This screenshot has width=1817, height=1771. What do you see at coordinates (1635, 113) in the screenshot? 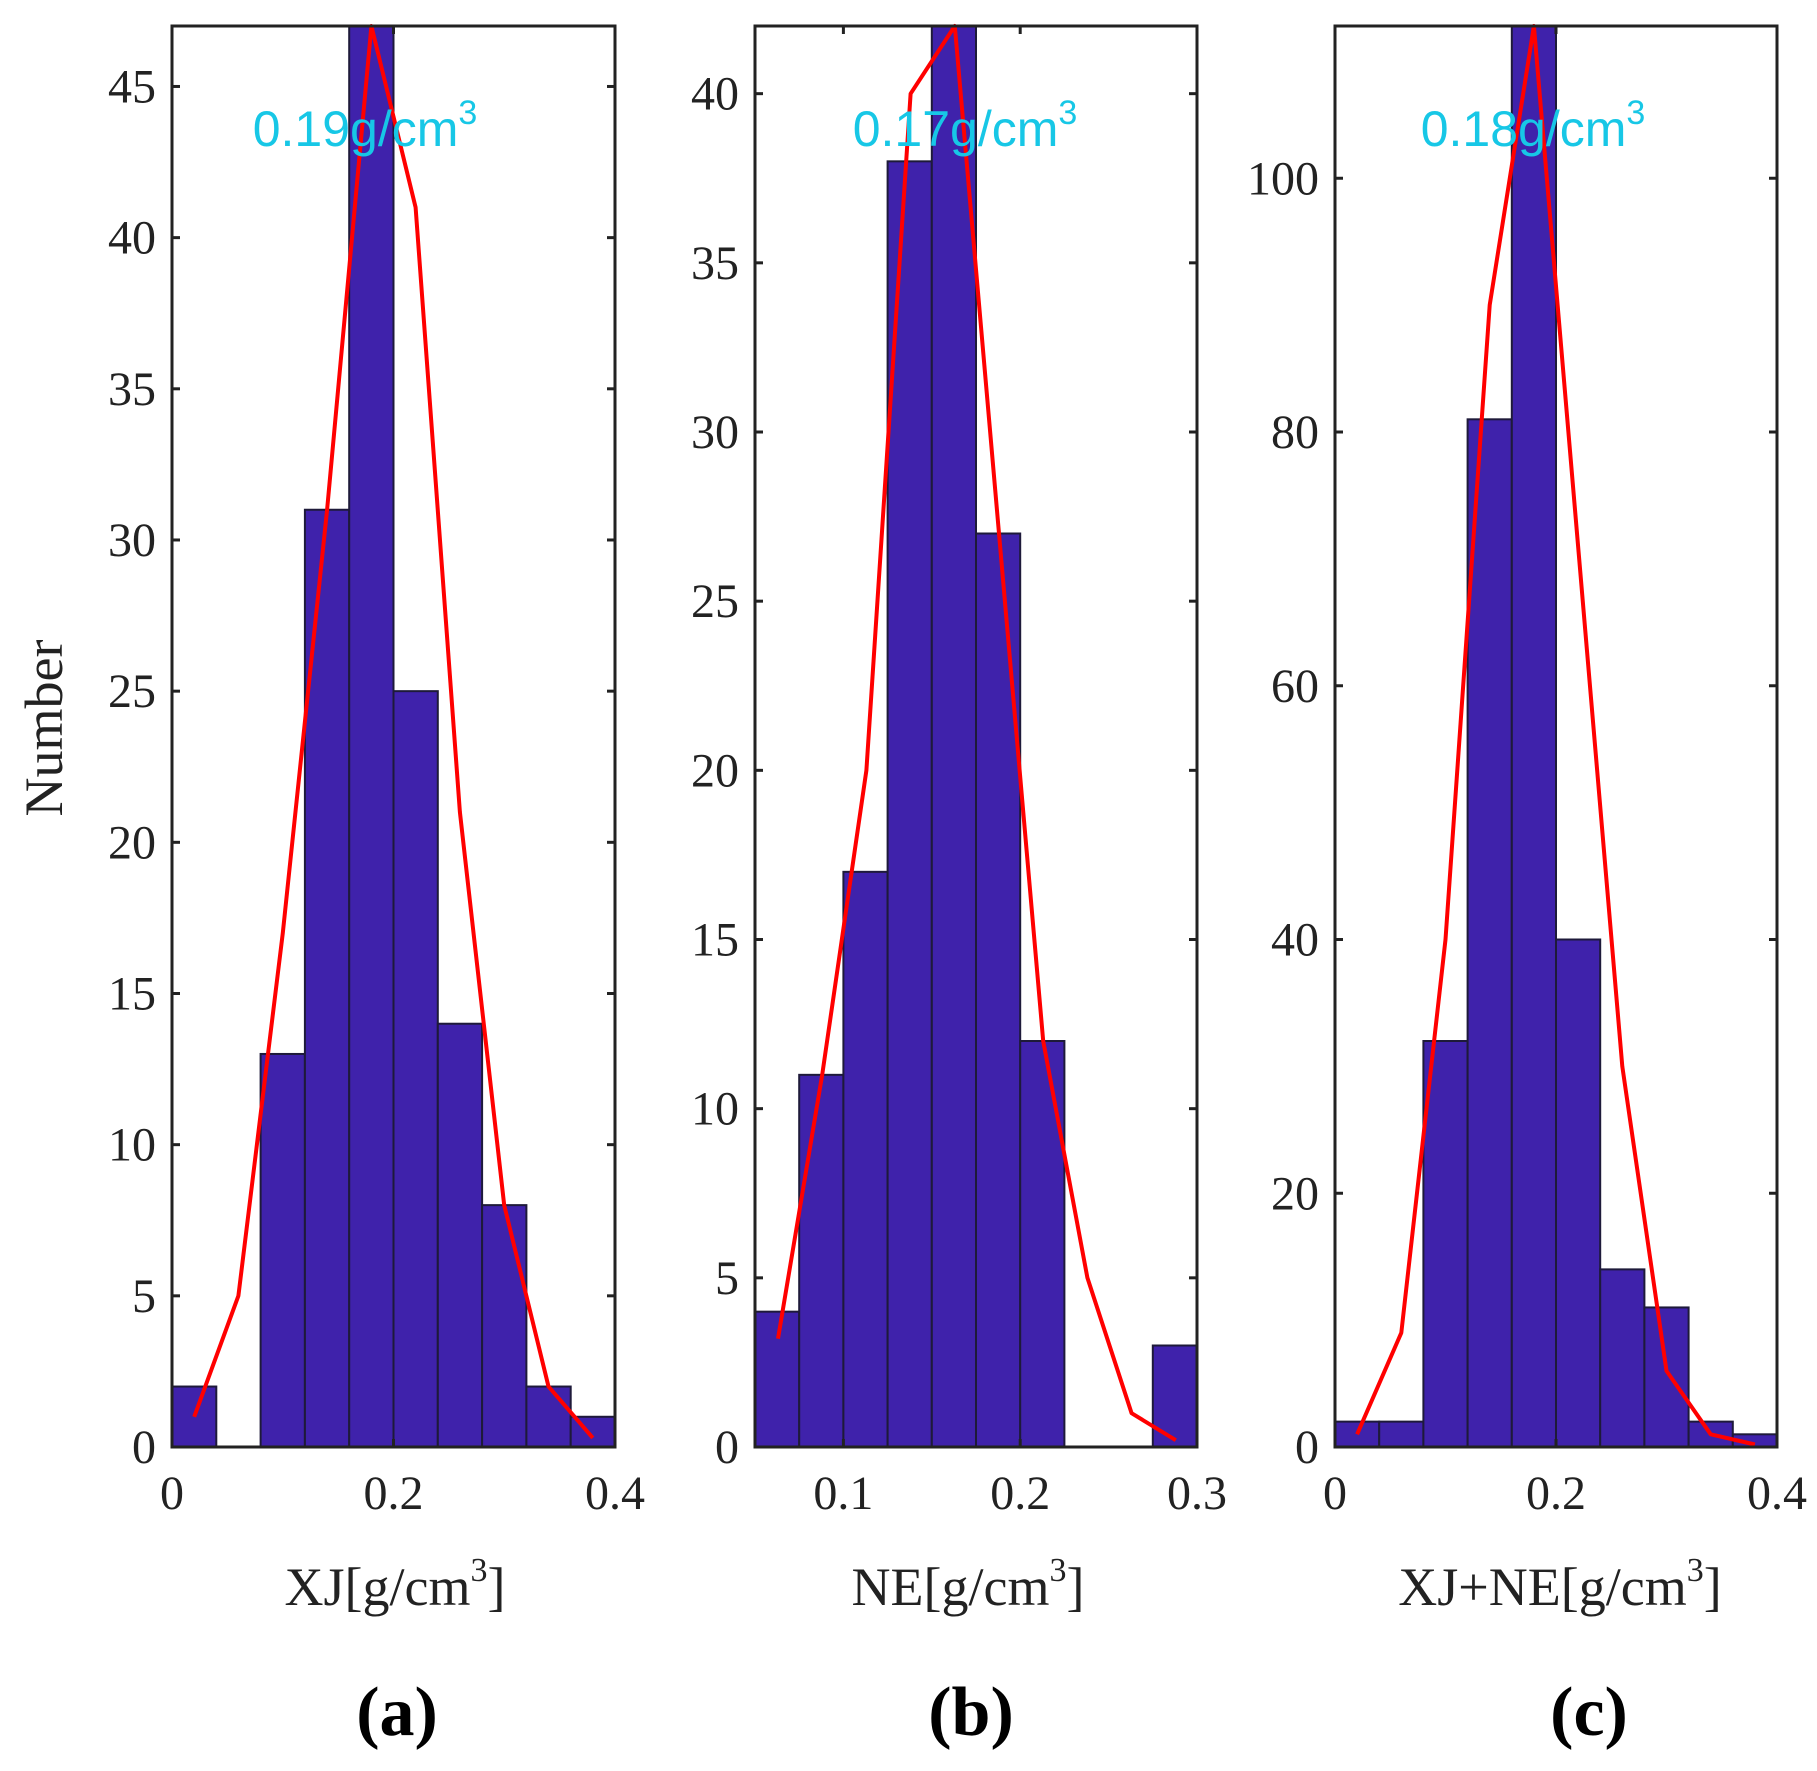
I see `panel-c-annotation-sup: 3` at bounding box center [1635, 113].